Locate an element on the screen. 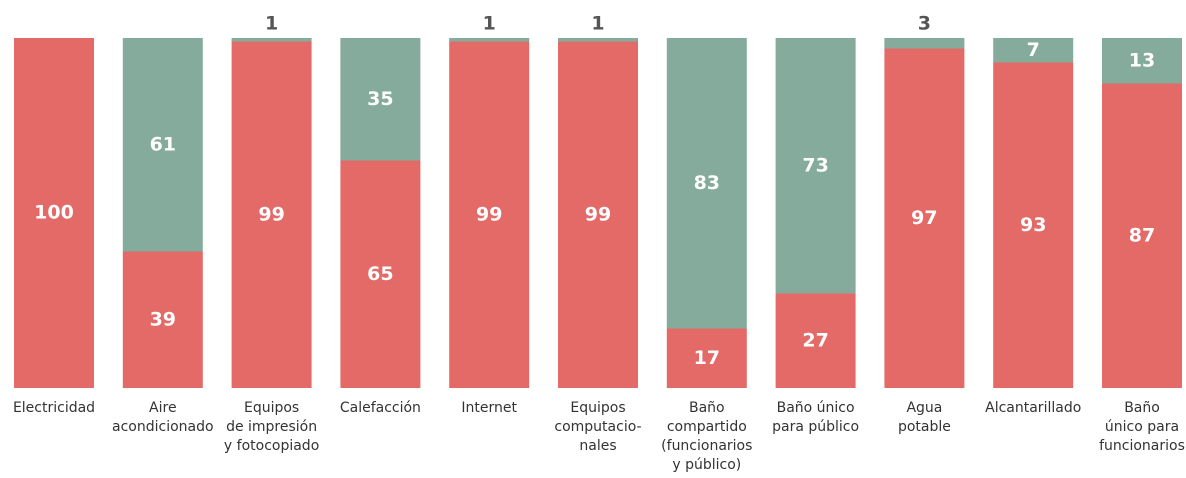  data-label: 35 is located at coordinates (380, 99).